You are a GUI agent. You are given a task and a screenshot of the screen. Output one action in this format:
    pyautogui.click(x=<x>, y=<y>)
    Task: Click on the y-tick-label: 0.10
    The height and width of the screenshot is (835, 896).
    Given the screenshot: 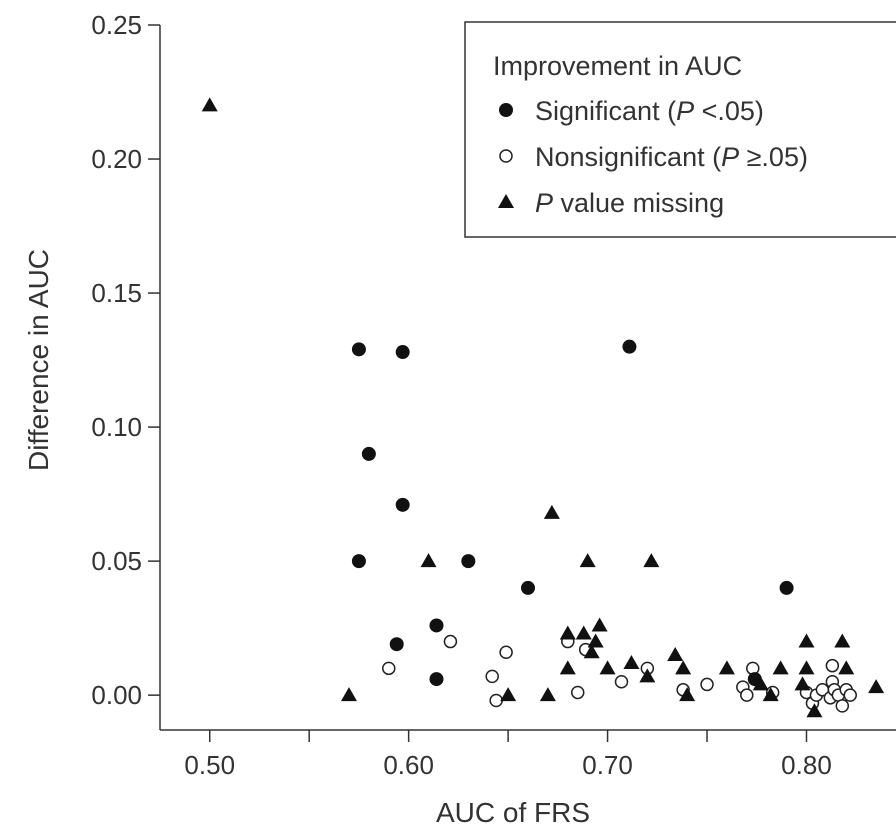 What is the action you would take?
    pyautogui.click(x=116, y=427)
    